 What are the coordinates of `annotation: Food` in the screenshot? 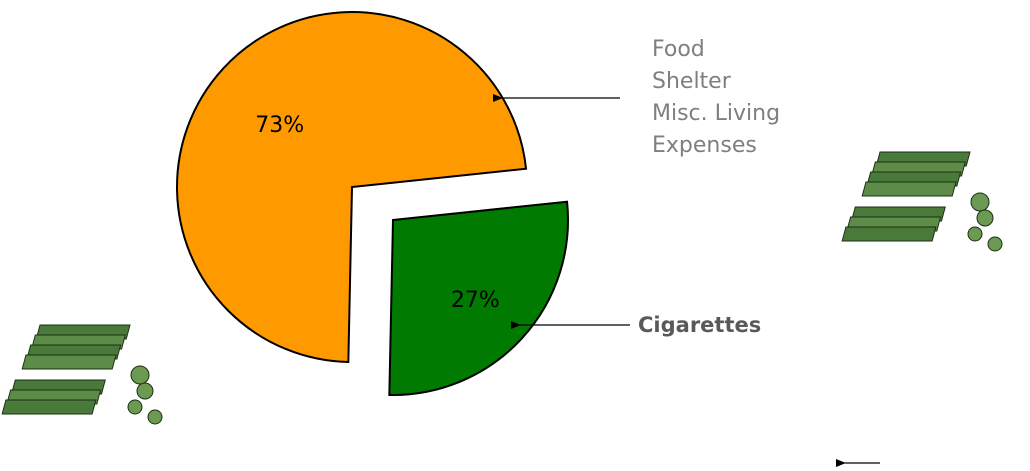 It's located at (678, 49).